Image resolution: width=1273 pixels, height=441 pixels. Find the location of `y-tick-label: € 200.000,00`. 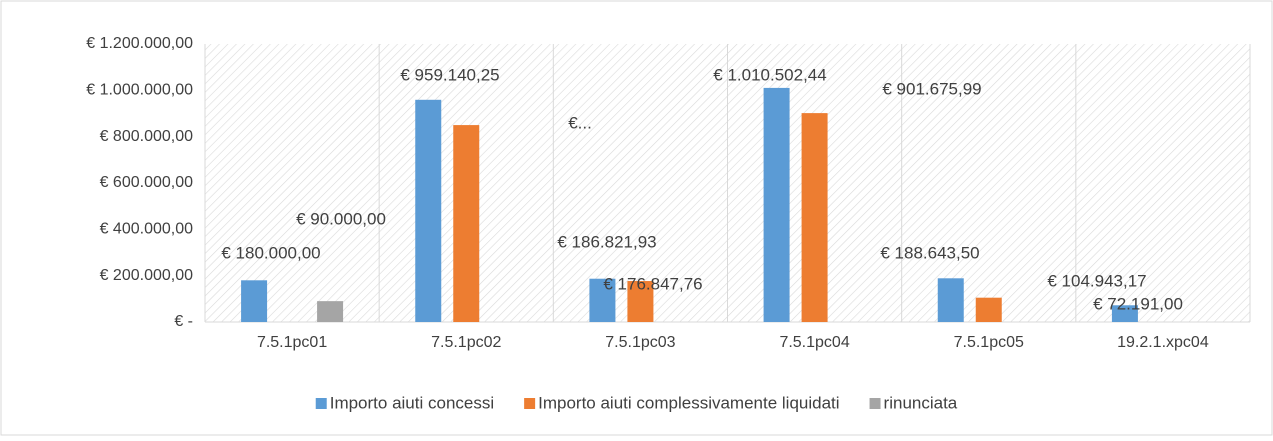

y-tick-label: € 200.000,00 is located at coordinates (147, 275).